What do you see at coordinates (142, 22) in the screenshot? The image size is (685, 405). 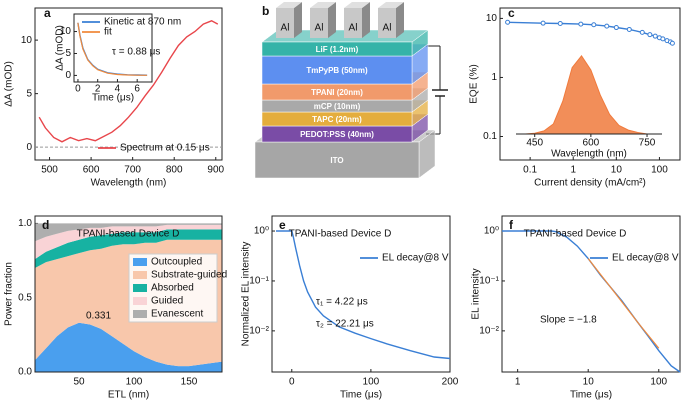 I see `legend-label: Kinetic at 870 nm` at bounding box center [142, 22].